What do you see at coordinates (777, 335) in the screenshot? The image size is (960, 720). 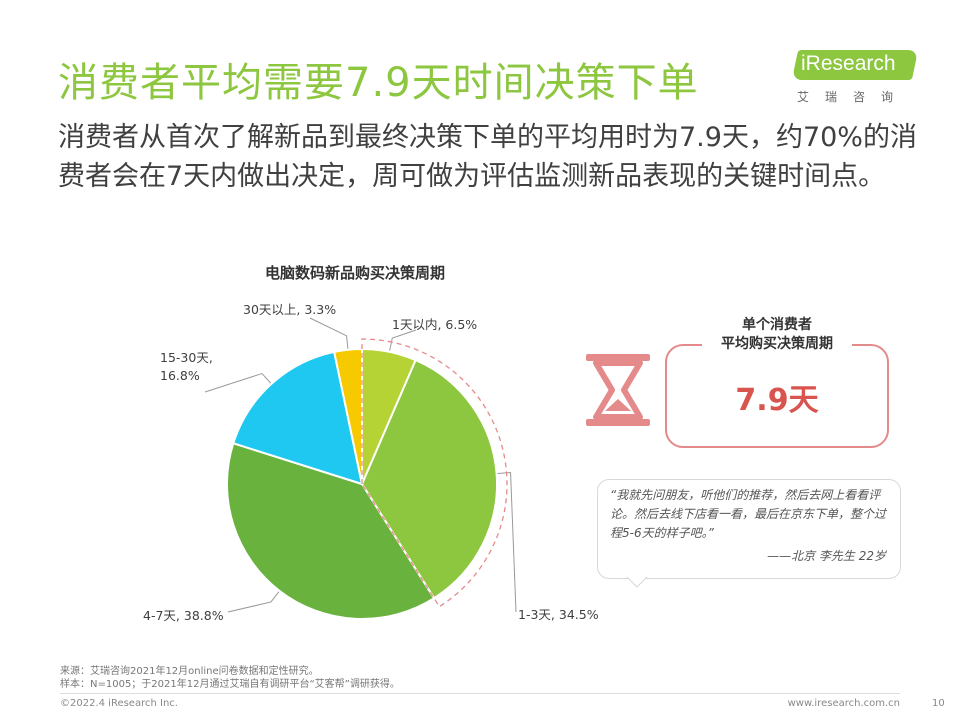 I see `stat-label: 单个消费者 平均购买决策周期` at bounding box center [777, 335].